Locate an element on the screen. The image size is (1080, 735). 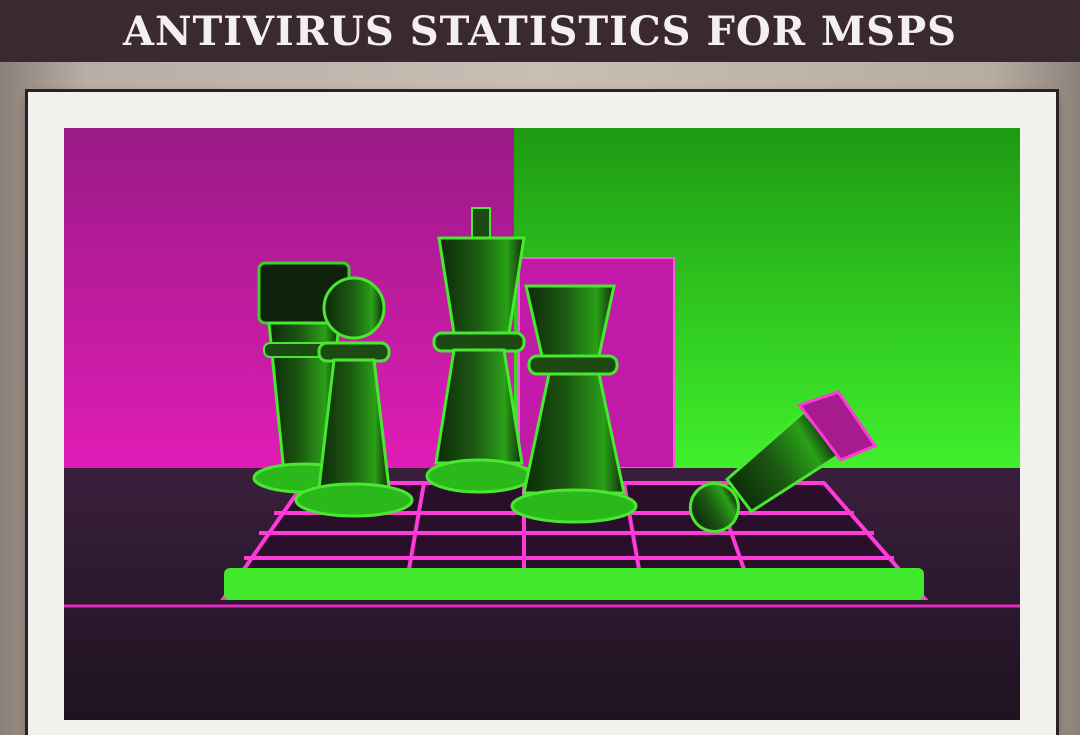
title-banner: ANTIVIRUS STATISTICS FOR MSPS is located at coordinates (540, 31).